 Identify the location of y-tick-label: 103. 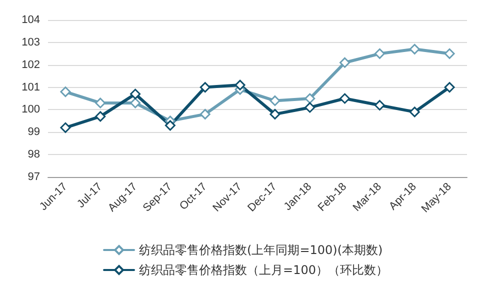
(31, 42).